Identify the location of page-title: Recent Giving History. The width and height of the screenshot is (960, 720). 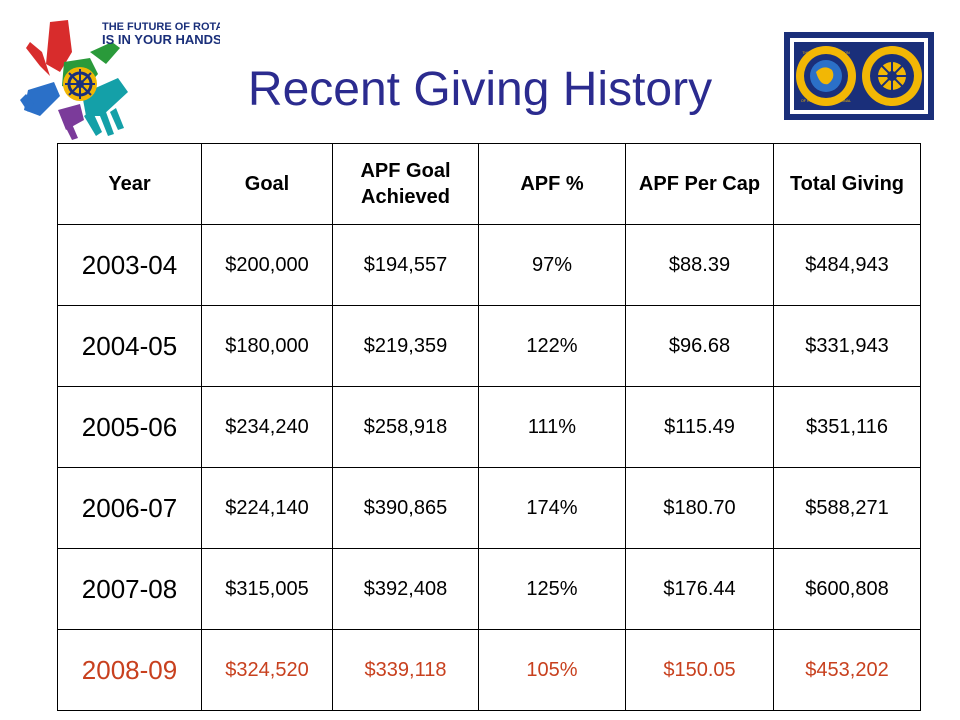
(480, 89).